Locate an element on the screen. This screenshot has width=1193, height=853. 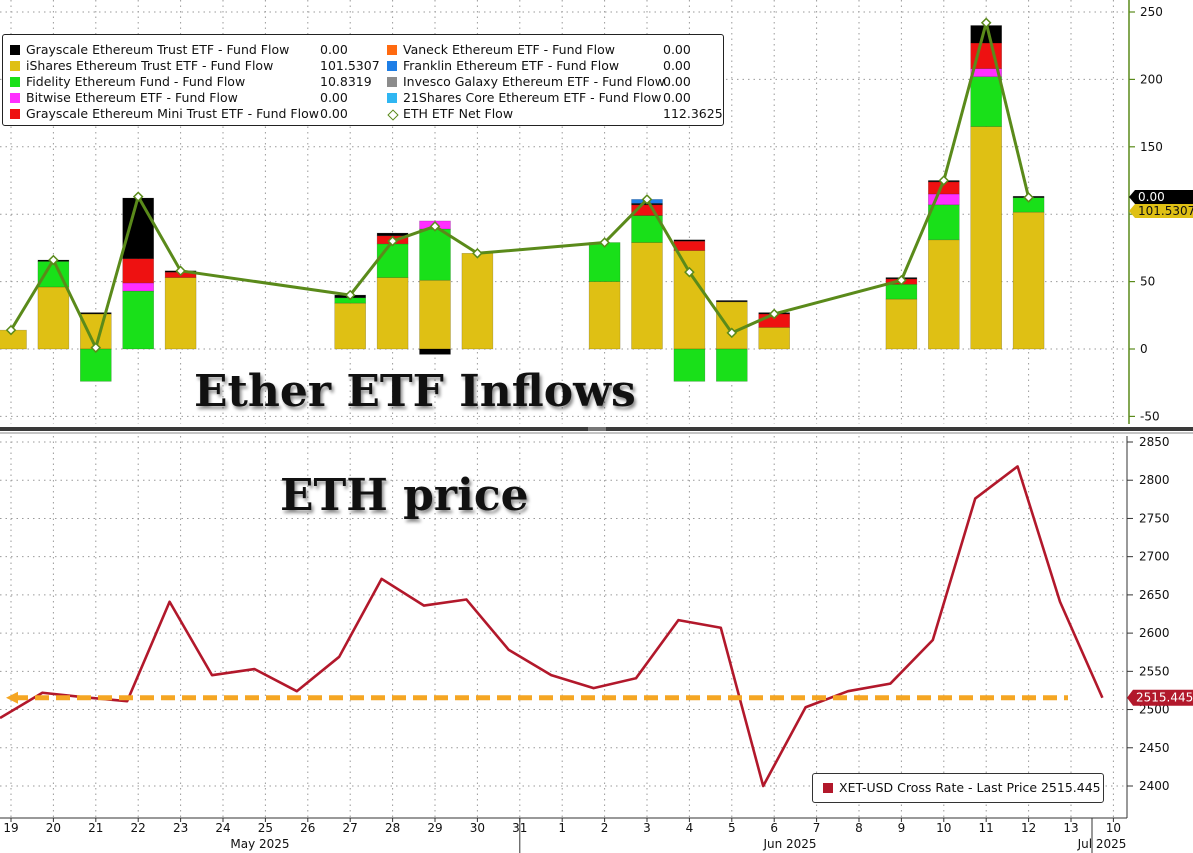
x-tick-label: 3 is located at coordinates (647, 828).